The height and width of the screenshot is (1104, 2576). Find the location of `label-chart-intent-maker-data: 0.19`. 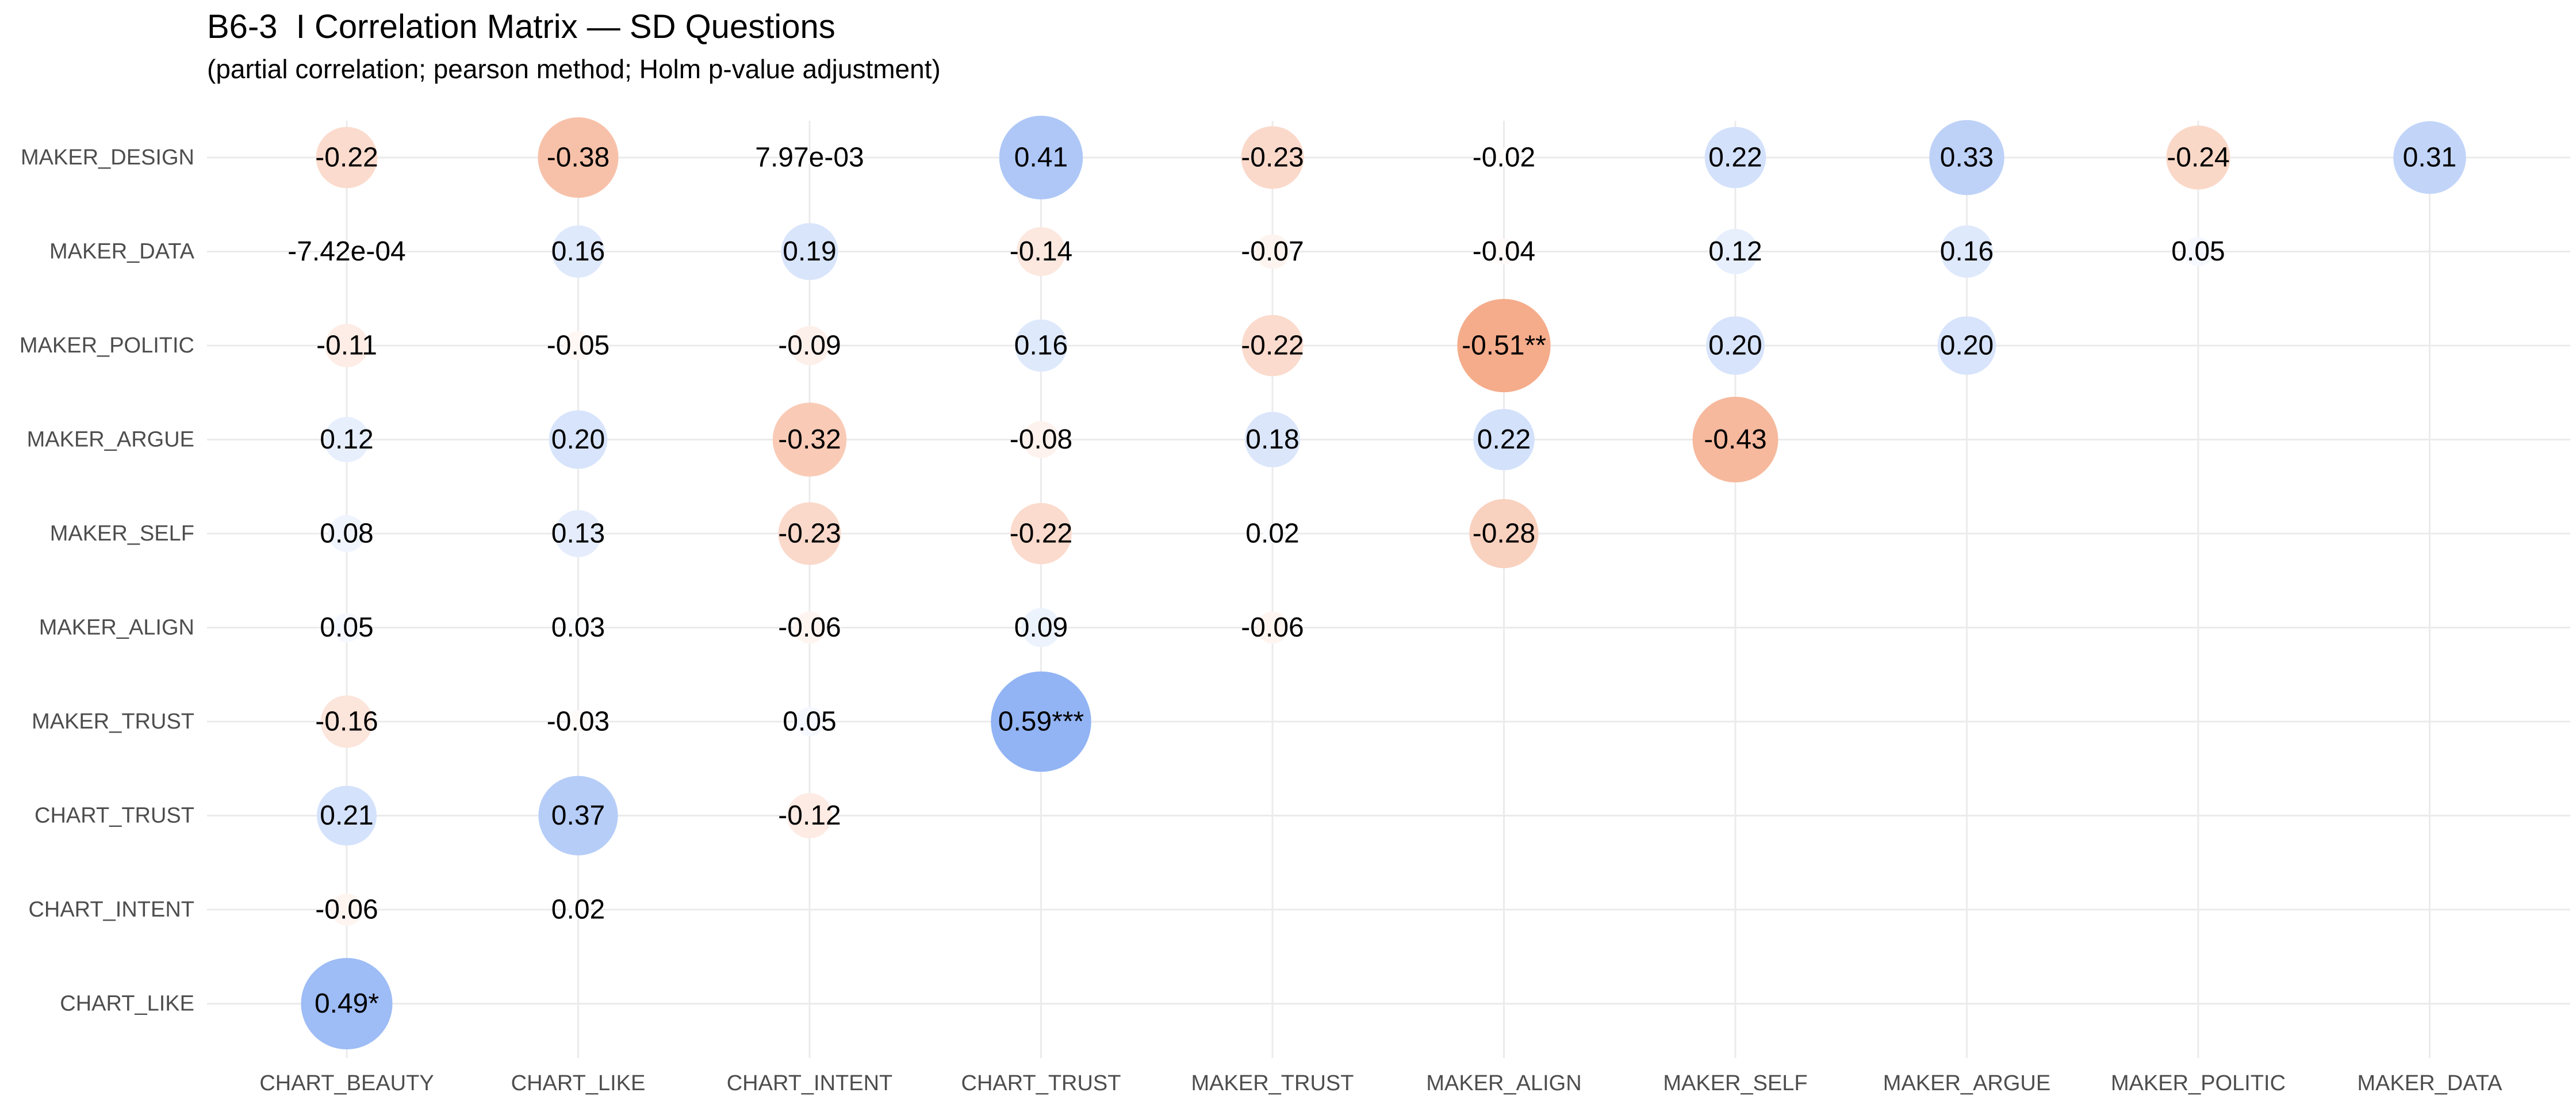

label-chart-intent-maker-data: 0.19 is located at coordinates (809, 251).